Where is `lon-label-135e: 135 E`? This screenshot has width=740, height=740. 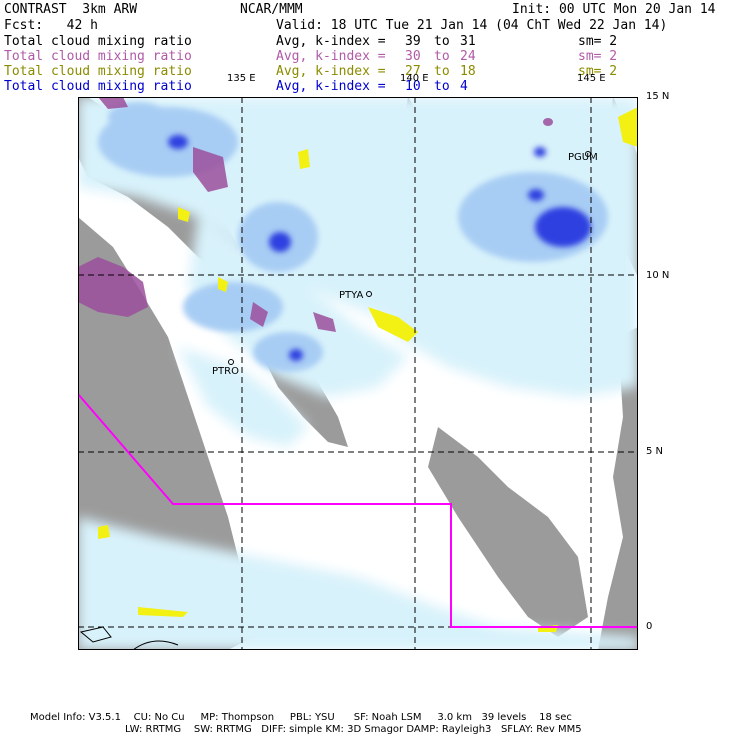 lon-label-135e: 135 E is located at coordinates (241, 78).